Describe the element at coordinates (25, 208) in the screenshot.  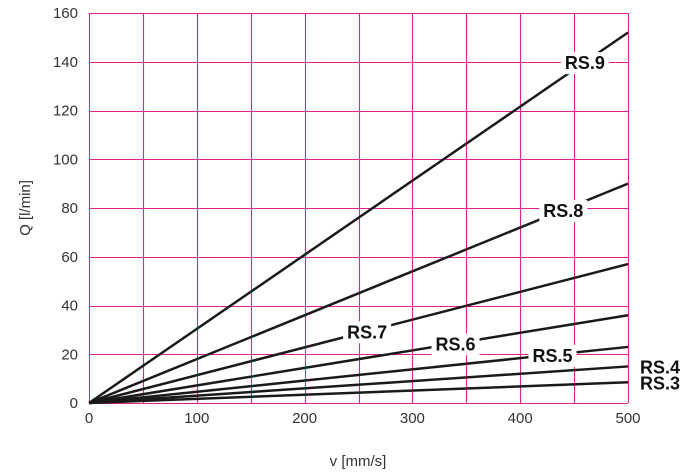
I see `y-axis-label: Q [l/min]` at that location.